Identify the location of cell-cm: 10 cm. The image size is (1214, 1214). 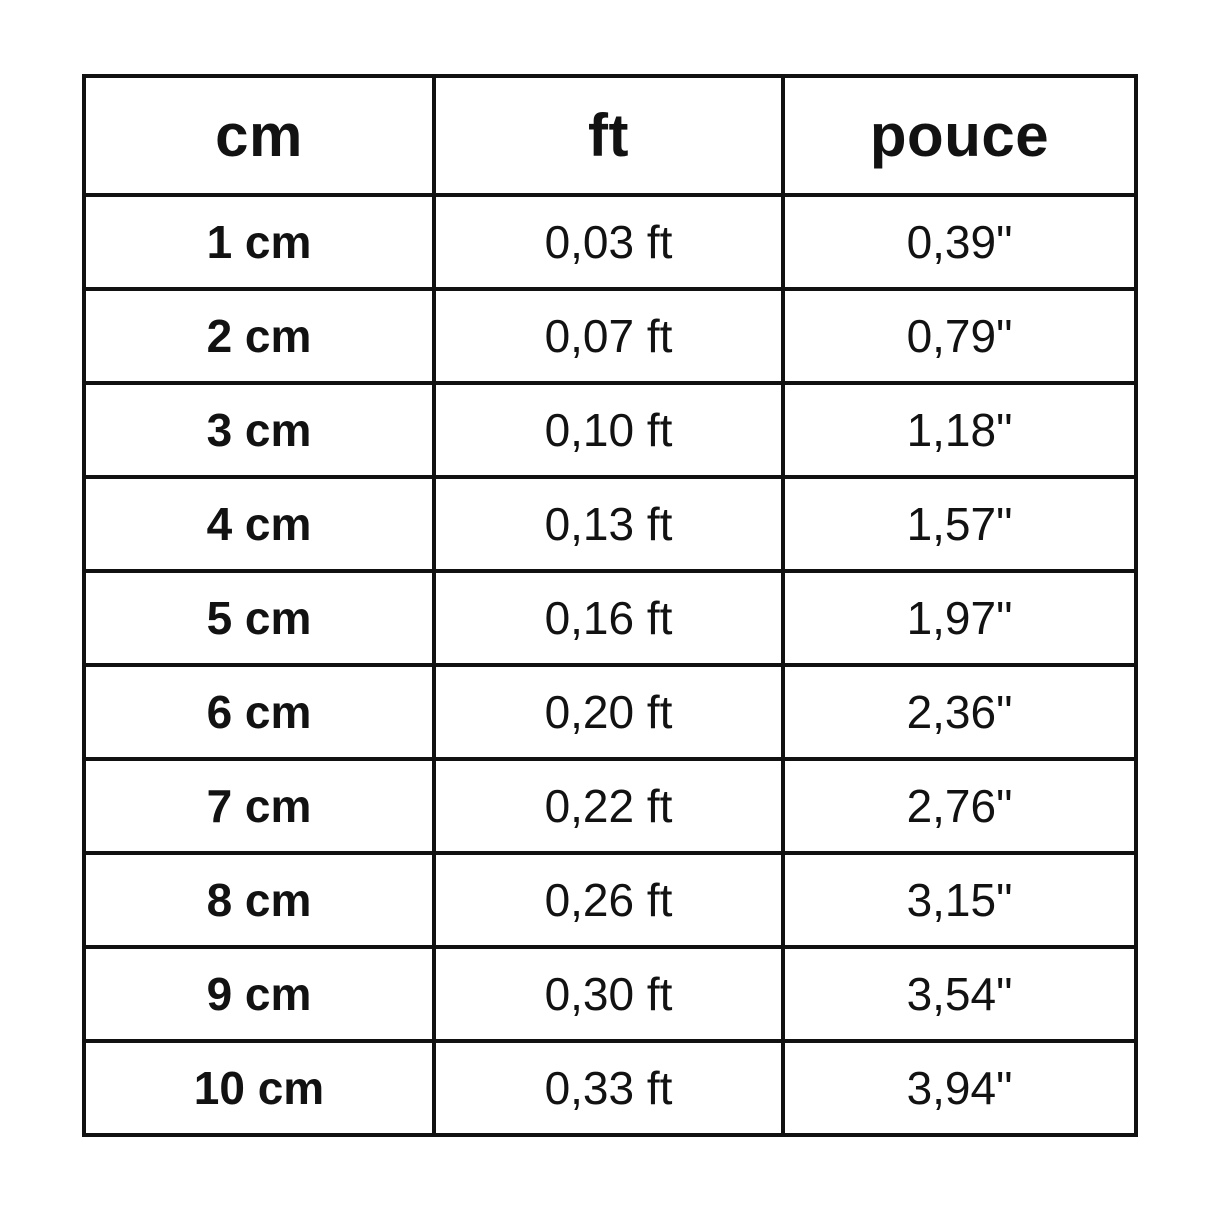
(259, 1088).